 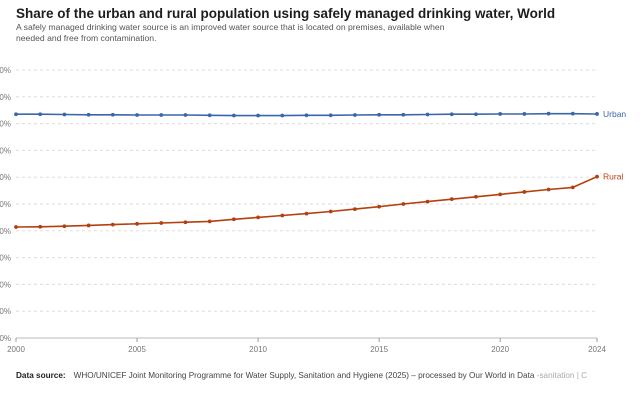 What do you see at coordinates (137, 349) in the screenshot?
I see `x-tick-label: 2005` at bounding box center [137, 349].